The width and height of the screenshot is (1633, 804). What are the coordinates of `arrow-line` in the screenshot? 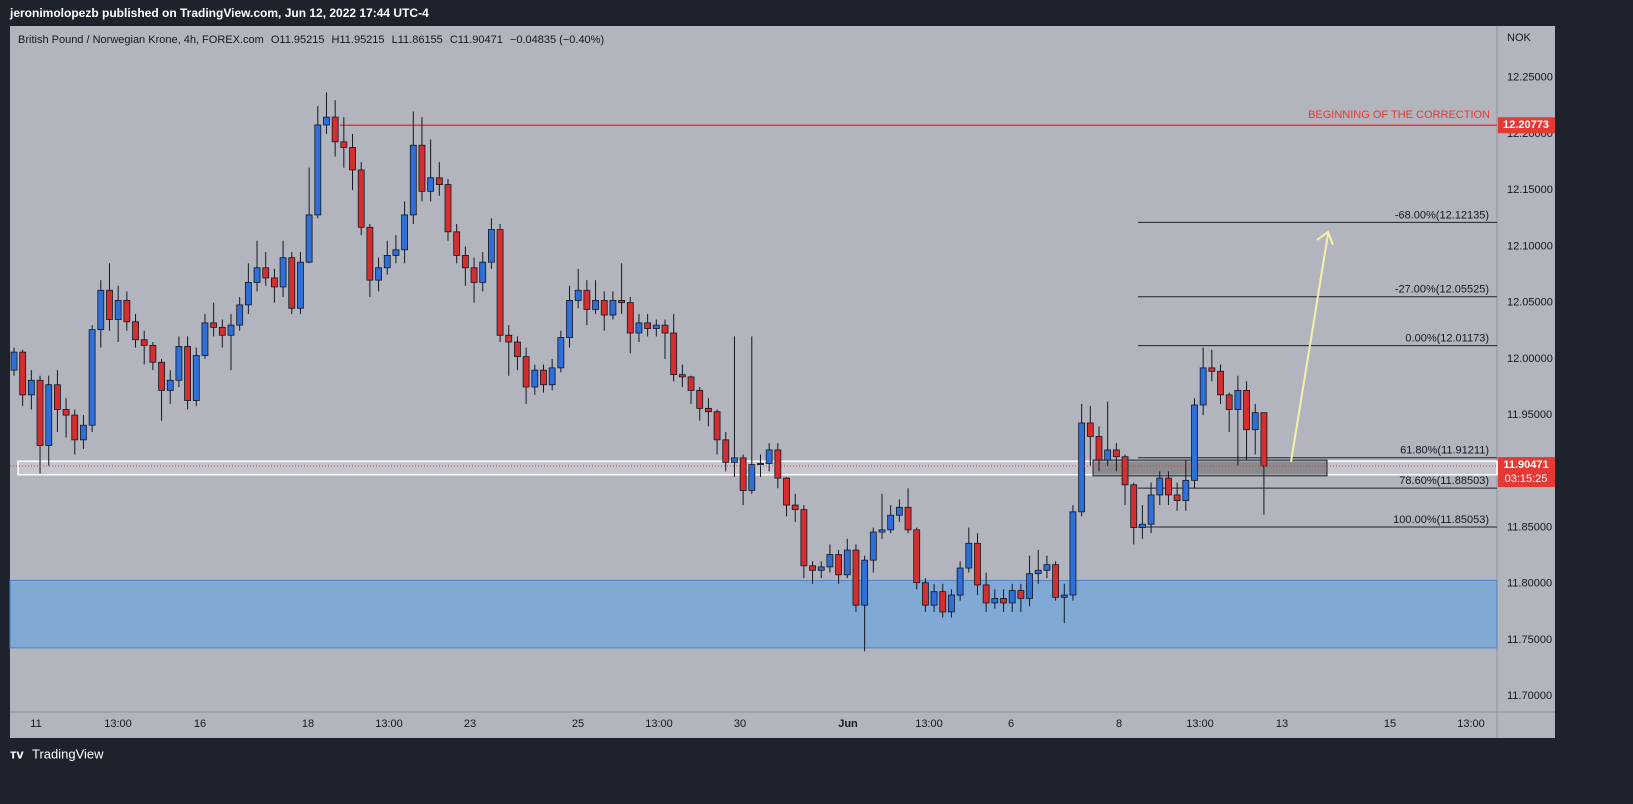 It's located at (1309, 348).